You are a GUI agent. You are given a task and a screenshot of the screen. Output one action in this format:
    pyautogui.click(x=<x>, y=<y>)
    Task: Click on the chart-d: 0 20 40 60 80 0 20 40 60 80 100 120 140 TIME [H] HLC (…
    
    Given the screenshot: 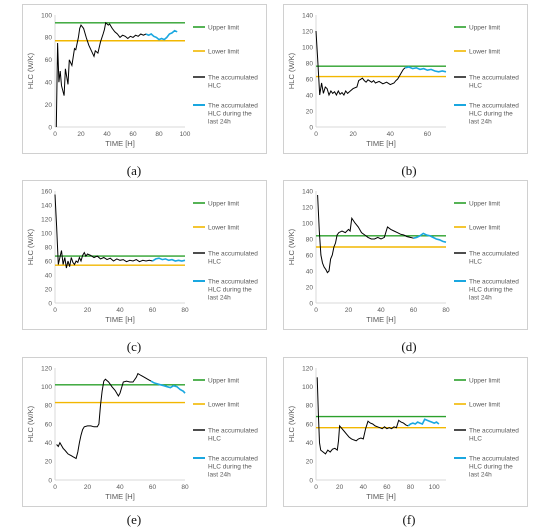 What is the action you would take?
    pyautogui.click(x=403, y=256)
    